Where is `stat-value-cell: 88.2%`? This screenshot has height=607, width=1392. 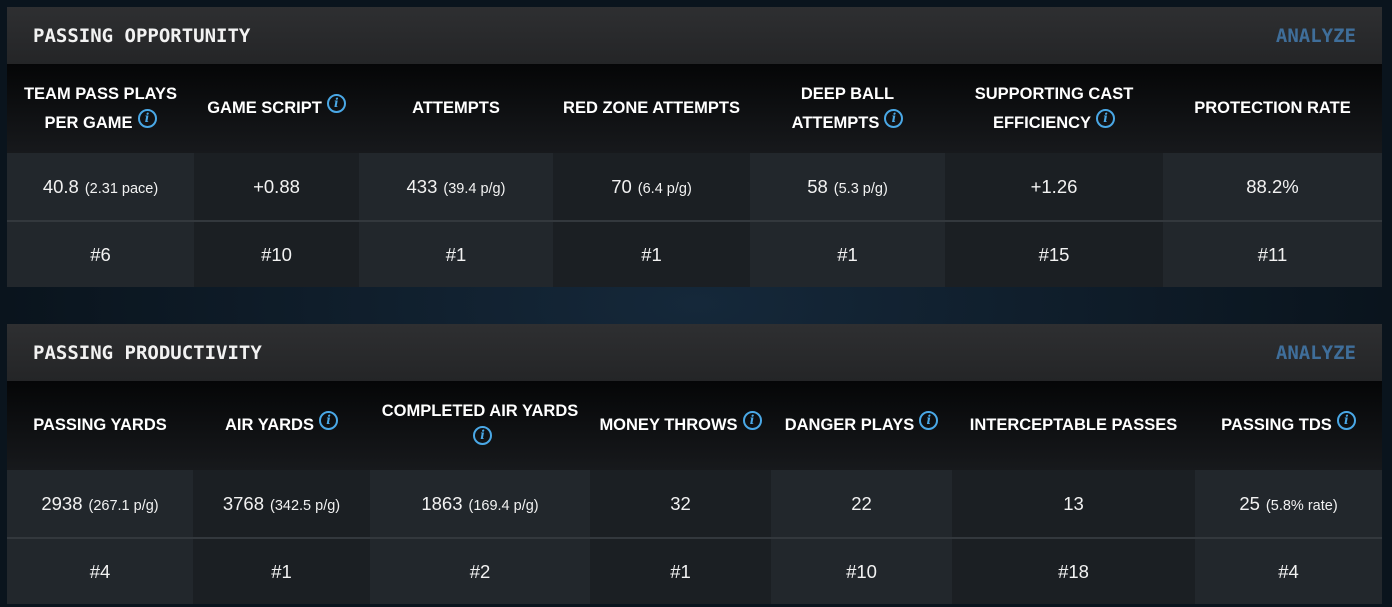
stat-value-cell: 88.2% is located at coordinates (1272, 187).